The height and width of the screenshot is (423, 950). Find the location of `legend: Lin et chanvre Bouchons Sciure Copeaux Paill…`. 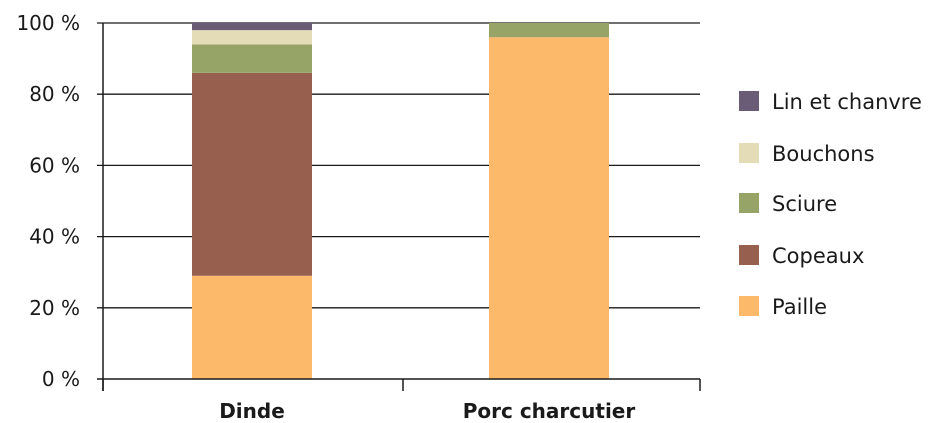

legend: Lin et chanvre Bouchons Sciure Copeaux Paill… is located at coordinates (830, 204).